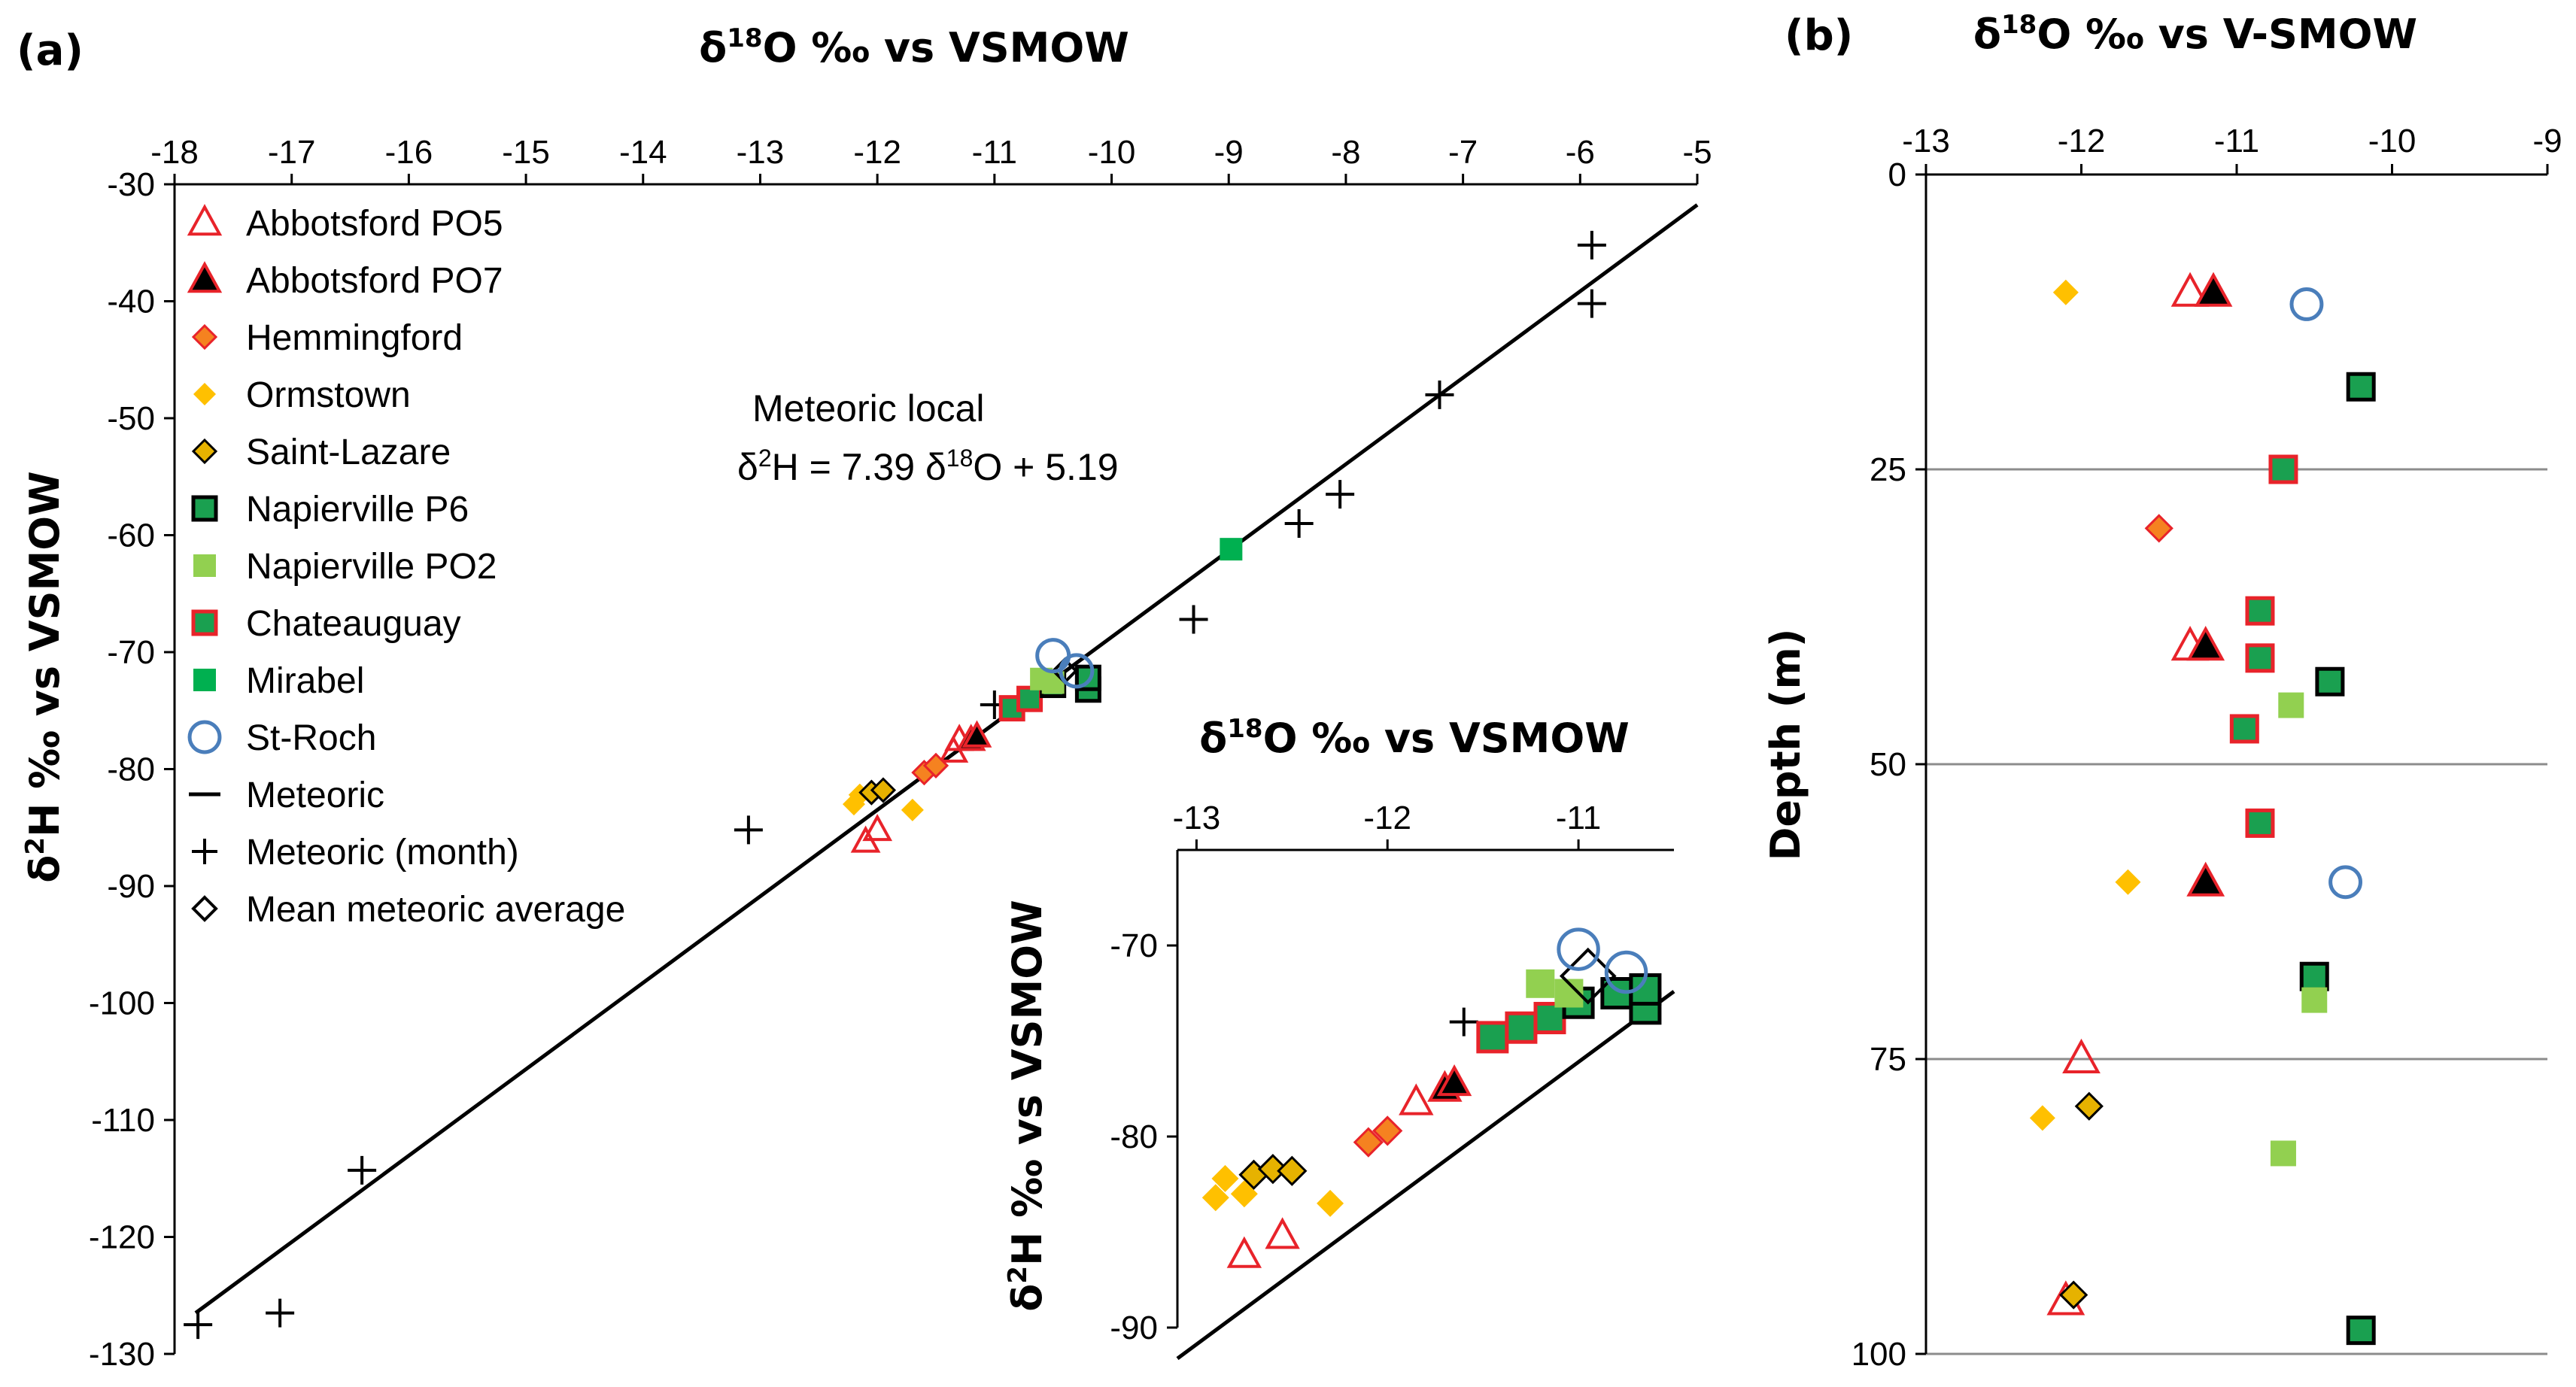 The height and width of the screenshot is (1387, 2576). I want to click on inset-x-tick-label: -13, so click(1197, 818).